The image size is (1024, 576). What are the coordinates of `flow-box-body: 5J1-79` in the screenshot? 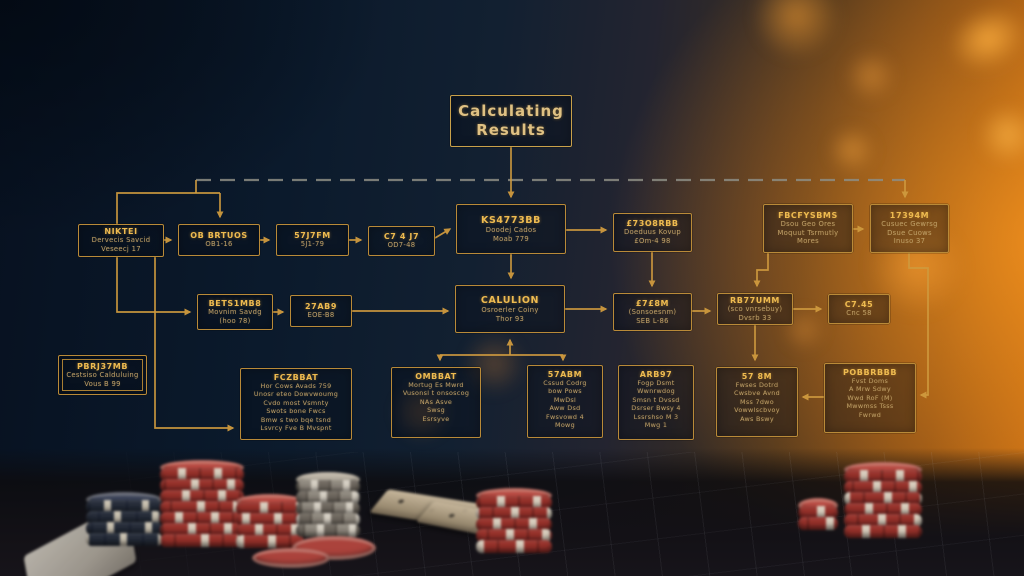 It's located at (312, 244).